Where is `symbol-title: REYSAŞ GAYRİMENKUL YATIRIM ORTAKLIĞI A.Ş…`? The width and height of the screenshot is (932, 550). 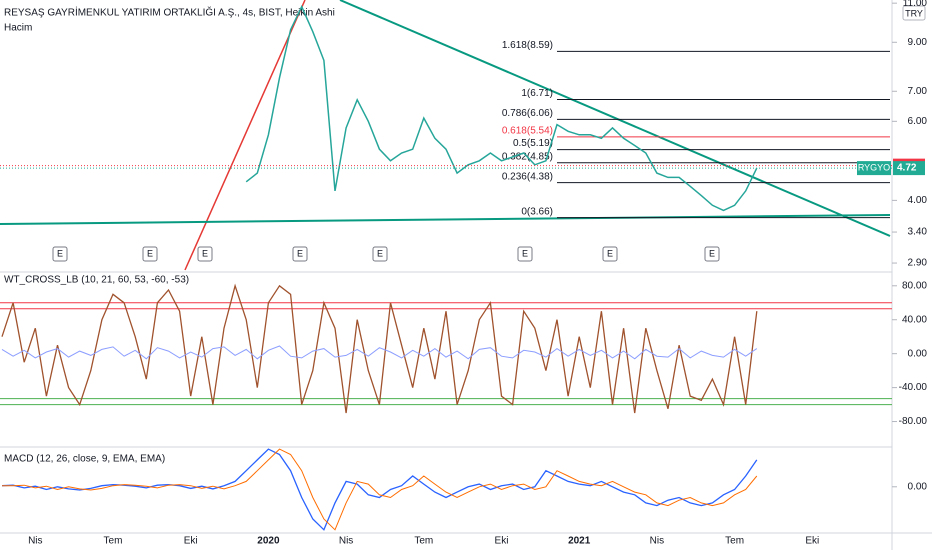 symbol-title: REYSAŞ GAYRİMENKUL YATIRIM ORTAKLIĞI A.Ş… is located at coordinates (169, 12).